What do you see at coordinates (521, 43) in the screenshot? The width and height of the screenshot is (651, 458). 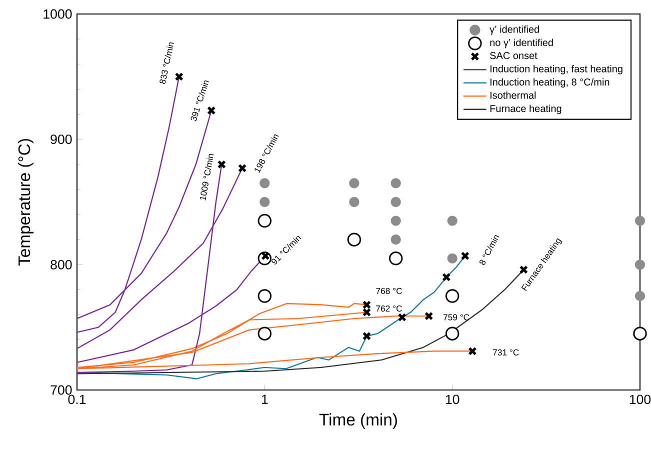 I see `legend-label: no γ’ identified` at bounding box center [521, 43].